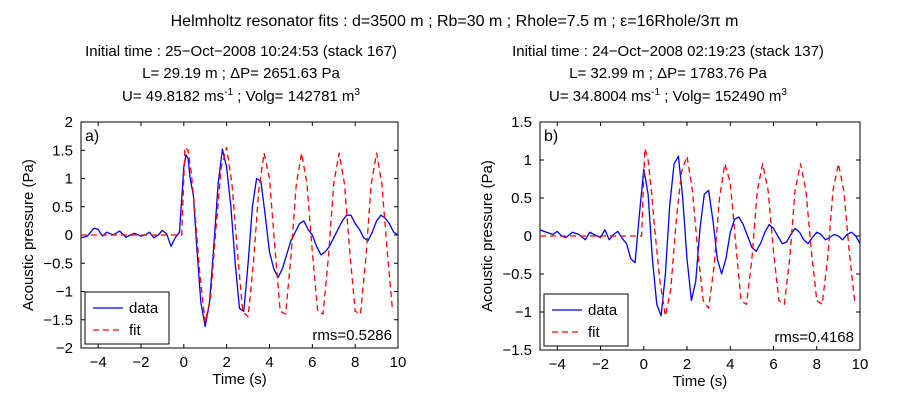 This screenshot has width=909, height=398. What do you see at coordinates (668, 73) in the screenshot?
I see `panel-header-line: L= 32.99 m ; ΔP= 1783.76 Pa` at bounding box center [668, 73].